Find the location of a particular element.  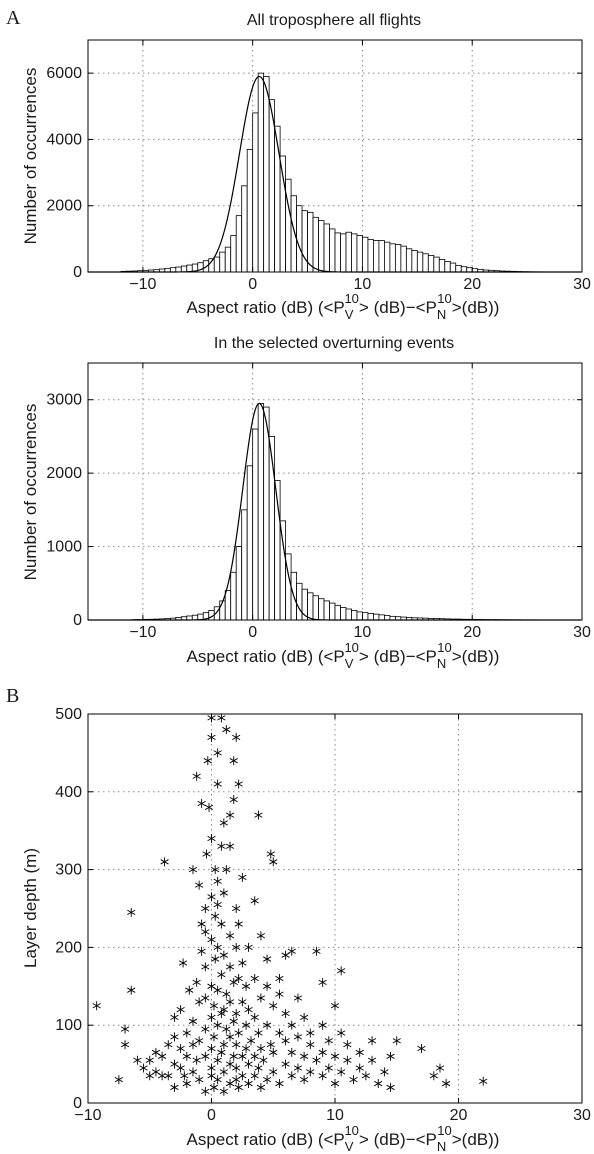

chart3-y-tick-label: 0 is located at coordinates (77, 1103).